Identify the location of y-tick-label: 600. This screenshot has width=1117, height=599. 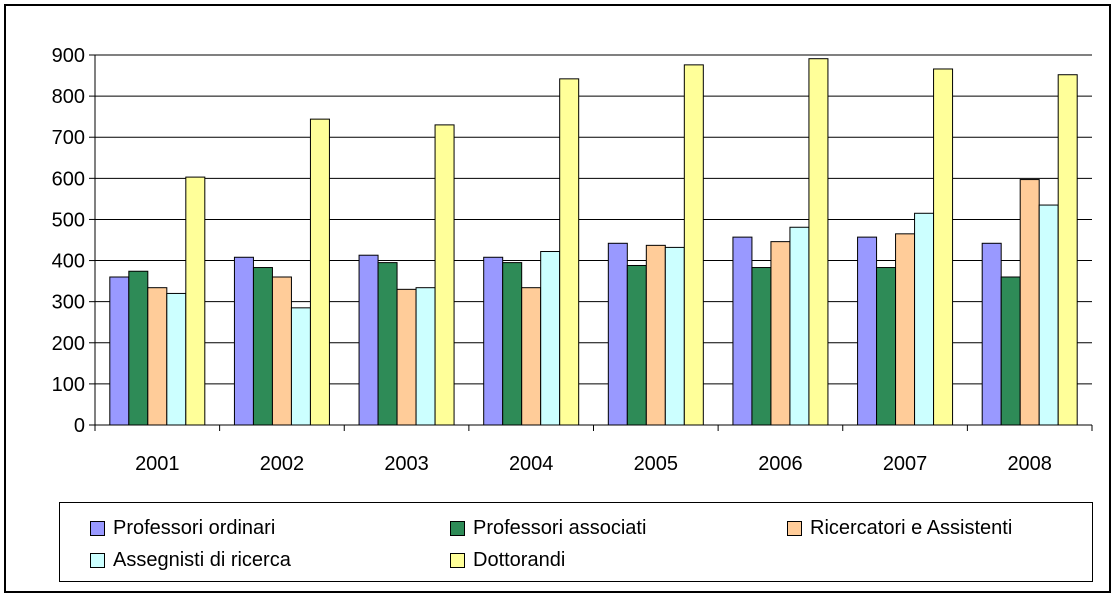
(68, 179).